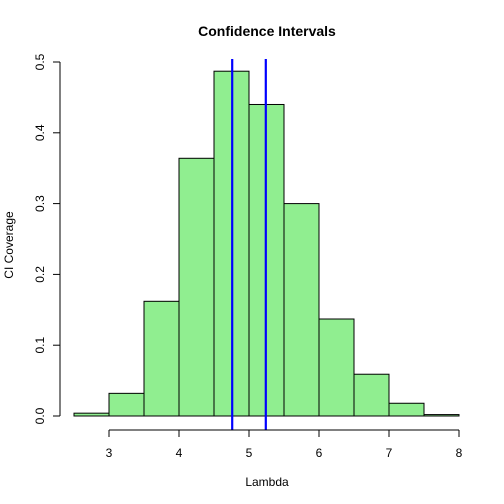 The width and height of the screenshot is (504, 504). I want to click on y-tick-label: 0.5, so click(40, 61).